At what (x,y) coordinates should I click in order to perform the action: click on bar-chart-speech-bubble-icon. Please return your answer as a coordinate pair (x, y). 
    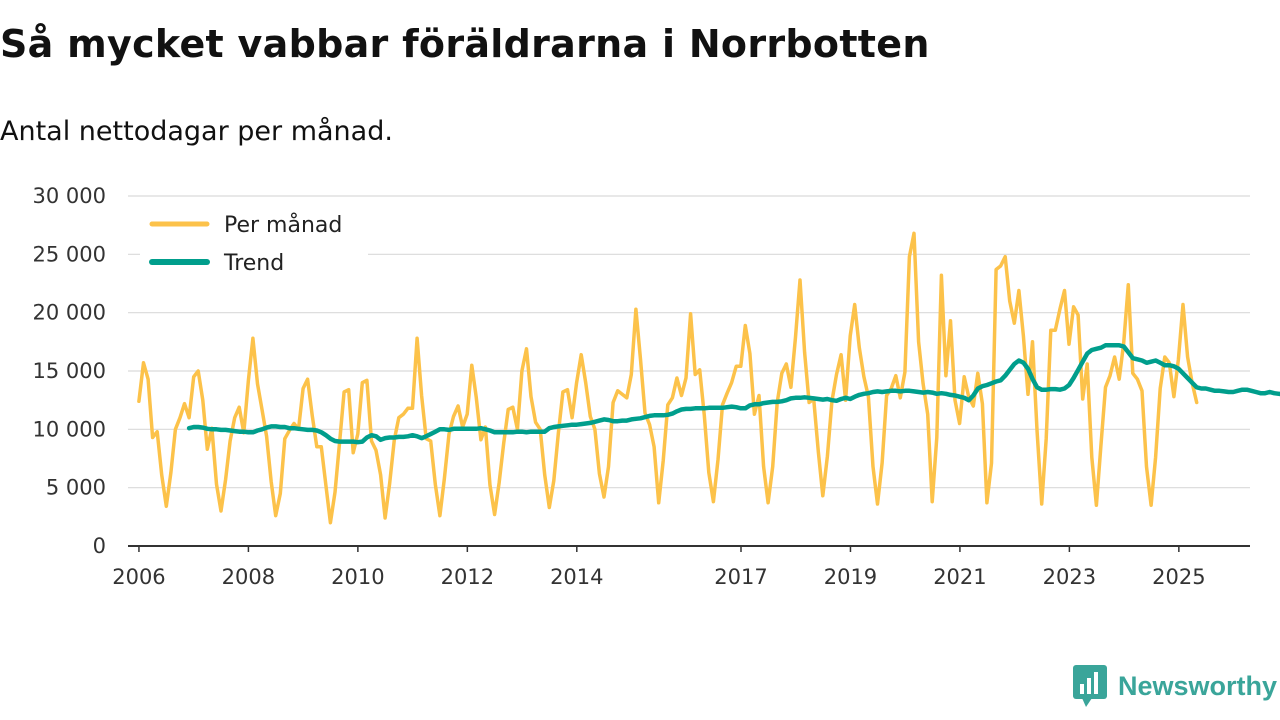
    Looking at the image, I should click on (1090, 686).